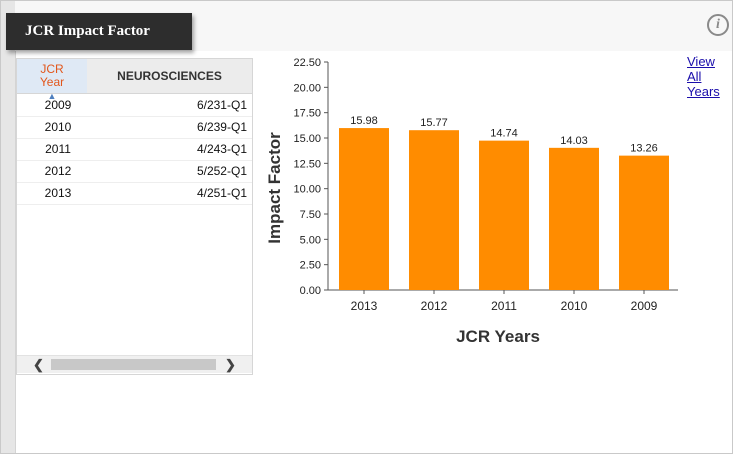 Image resolution: width=733 pixels, height=454 pixels. What do you see at coordinates (58, 149) in the screenshot?
I see `row-year: 2011` at bounding box center [58, 149].